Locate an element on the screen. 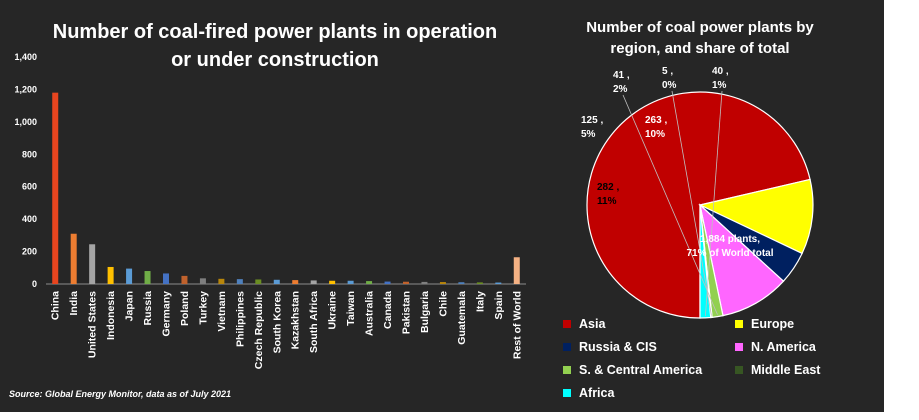  pie-label-value-n-america: 263 , is located at coordinates (656, 120).